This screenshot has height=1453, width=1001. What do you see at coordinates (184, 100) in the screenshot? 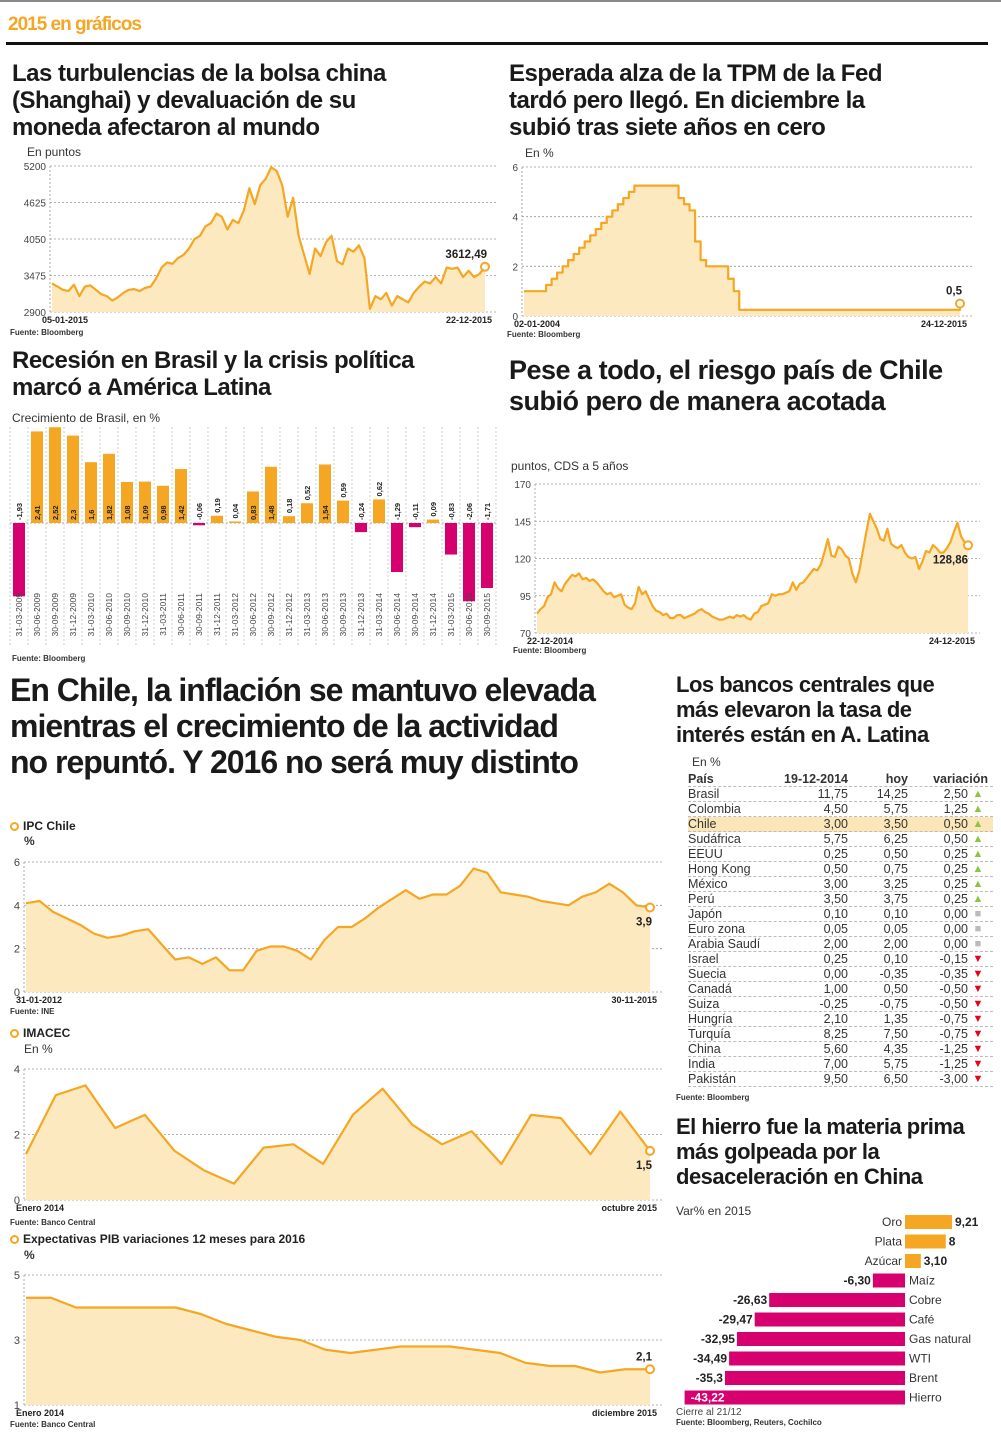
I see `headline-line: (Shanghai) y devaluación de su` at bounding box center [184, 100].